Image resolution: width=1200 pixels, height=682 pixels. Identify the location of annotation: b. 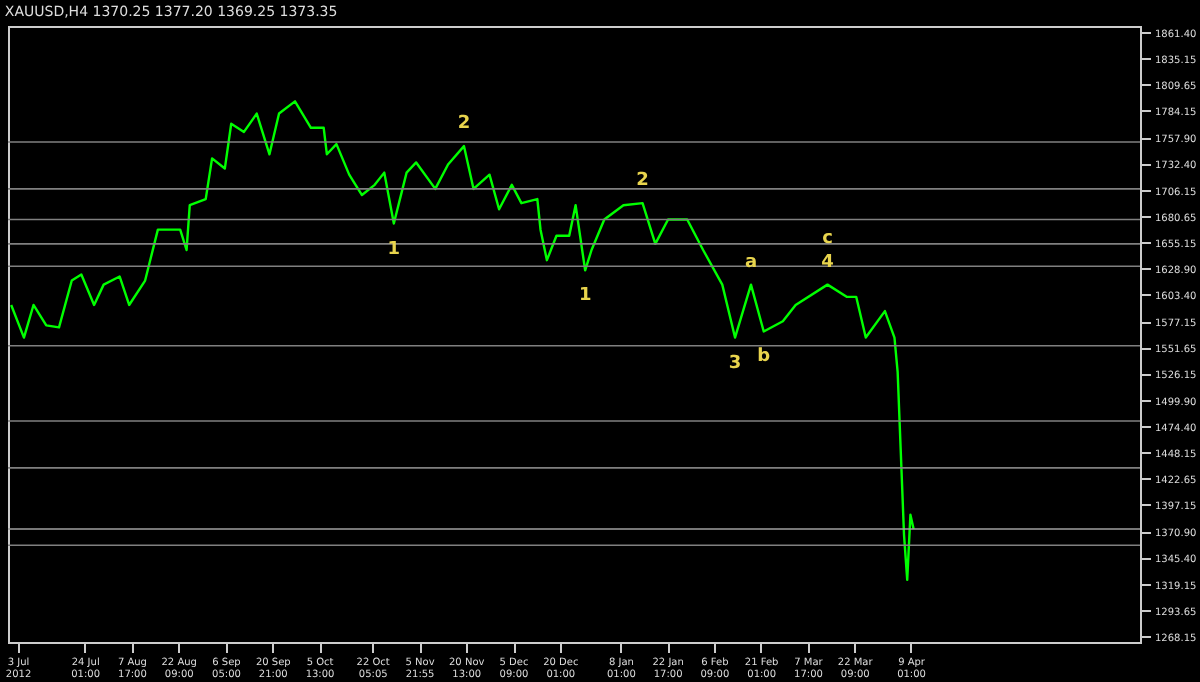
(764, 357).